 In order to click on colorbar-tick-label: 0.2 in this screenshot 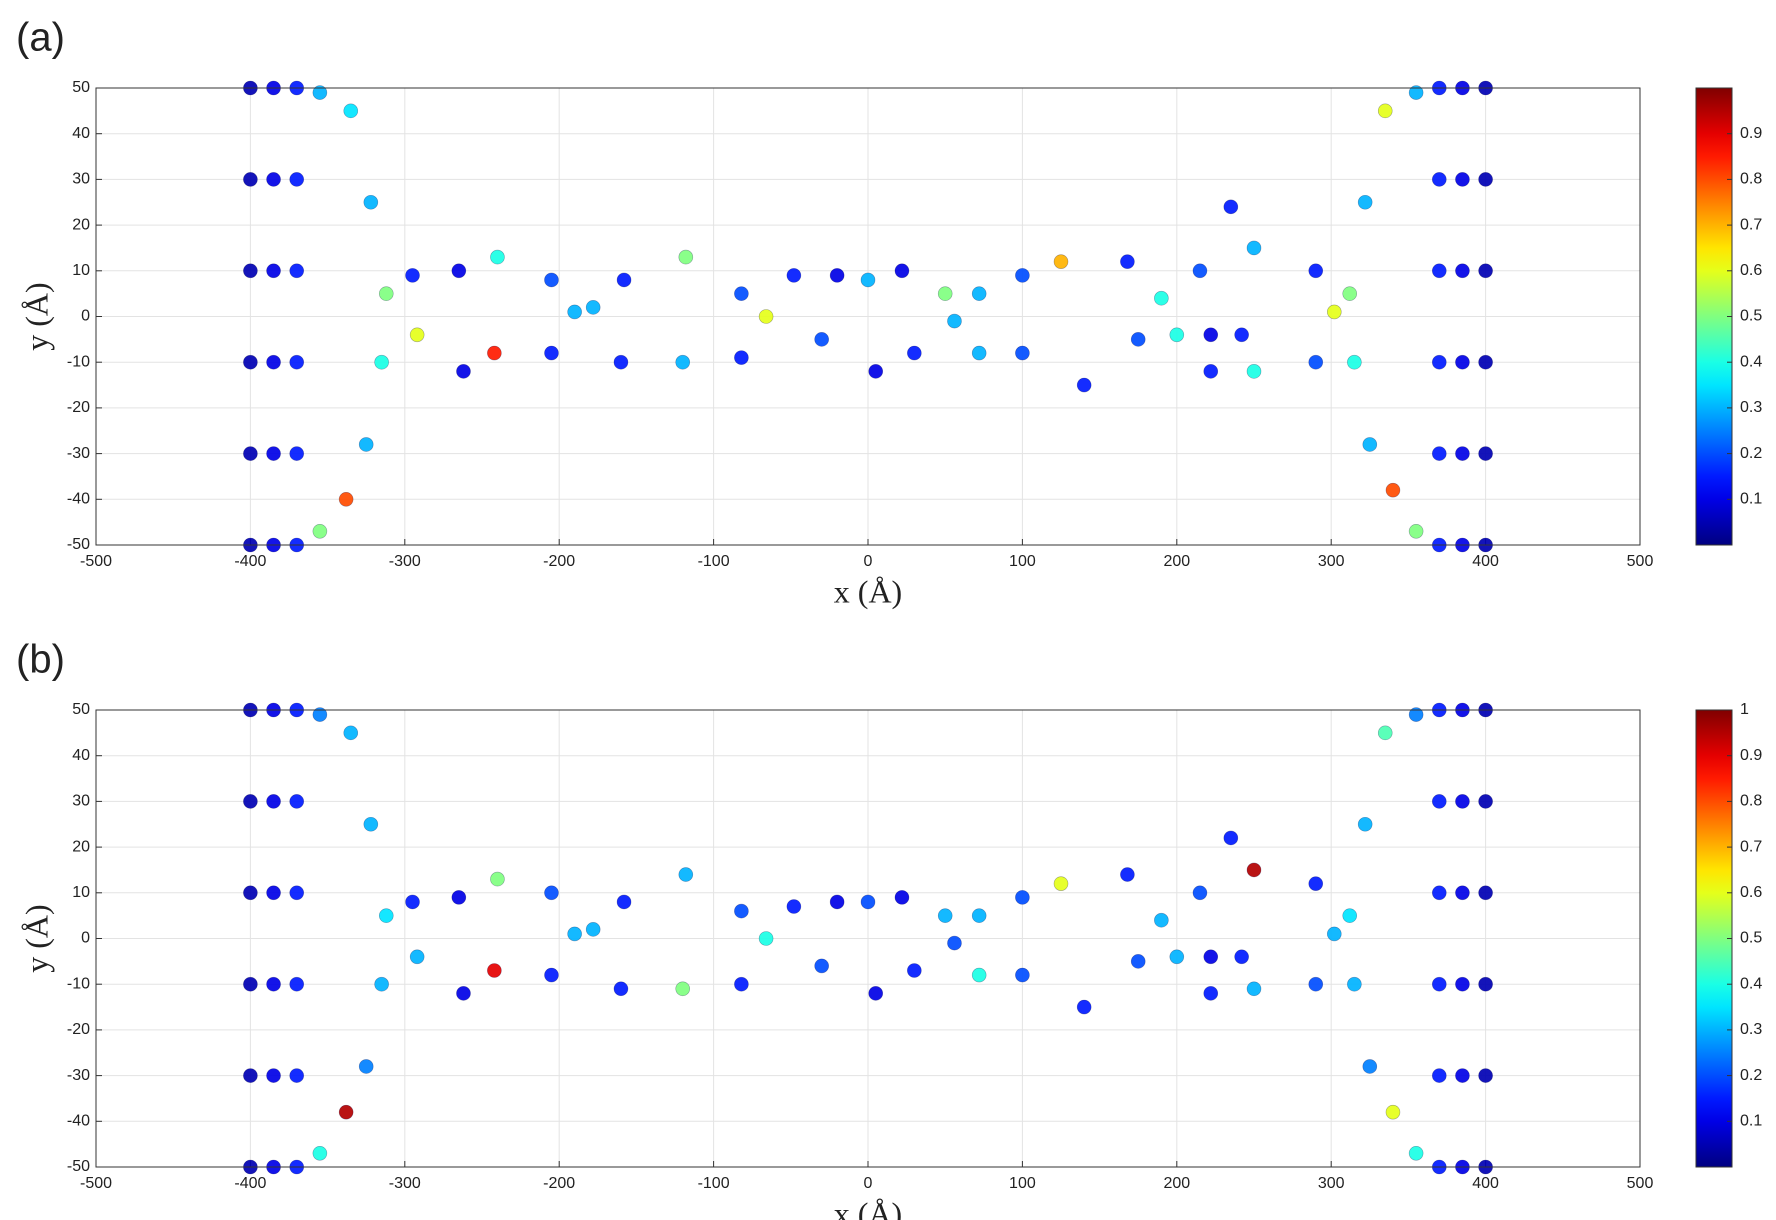, I will do `click(1751, 453)`.